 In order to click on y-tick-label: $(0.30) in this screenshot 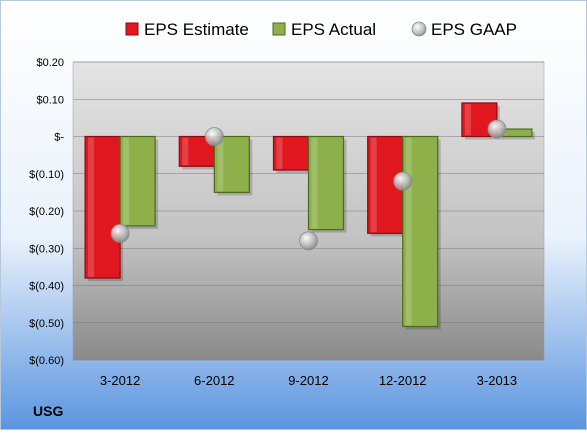, I will do `click(46, 249)`.